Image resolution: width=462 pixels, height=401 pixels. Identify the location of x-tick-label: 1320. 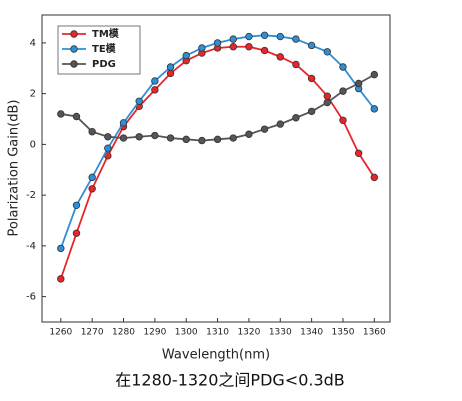
(248, 333).